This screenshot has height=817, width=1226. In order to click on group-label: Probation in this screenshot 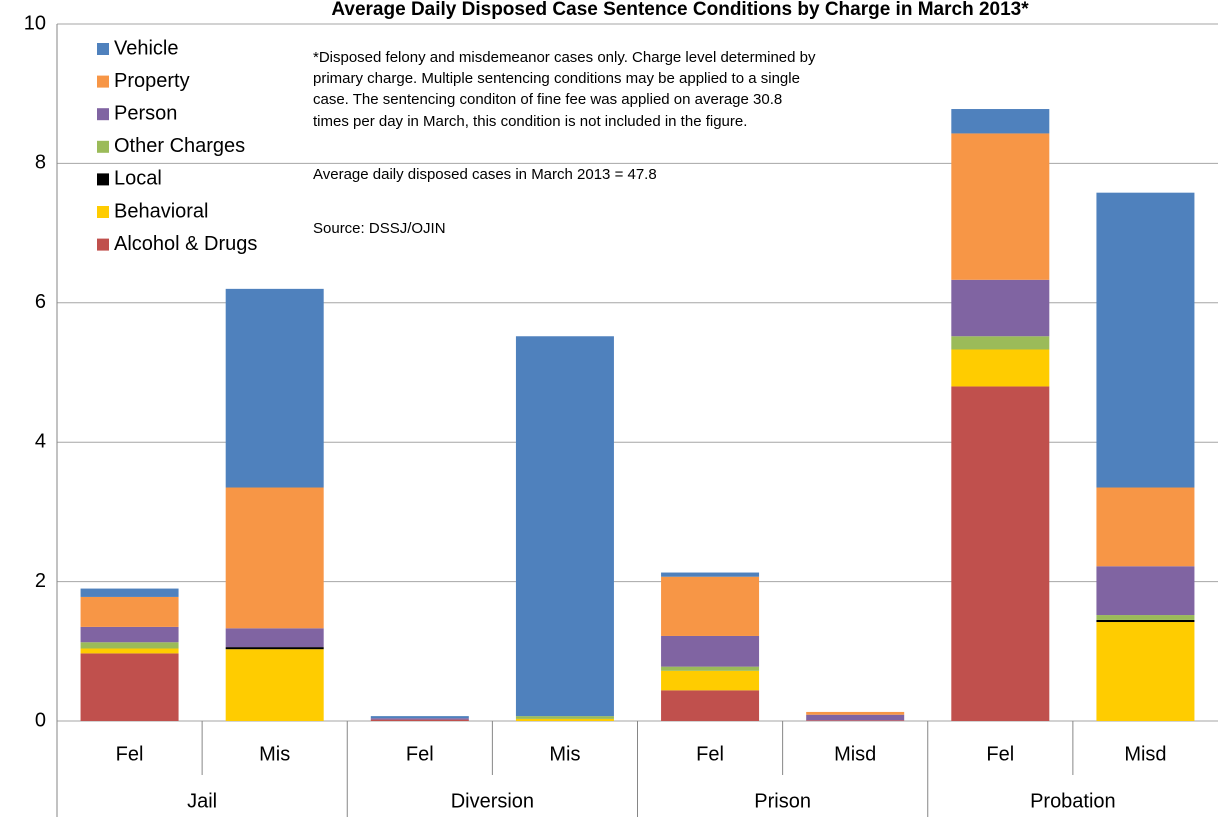, I will do `click(1073, 801)`.